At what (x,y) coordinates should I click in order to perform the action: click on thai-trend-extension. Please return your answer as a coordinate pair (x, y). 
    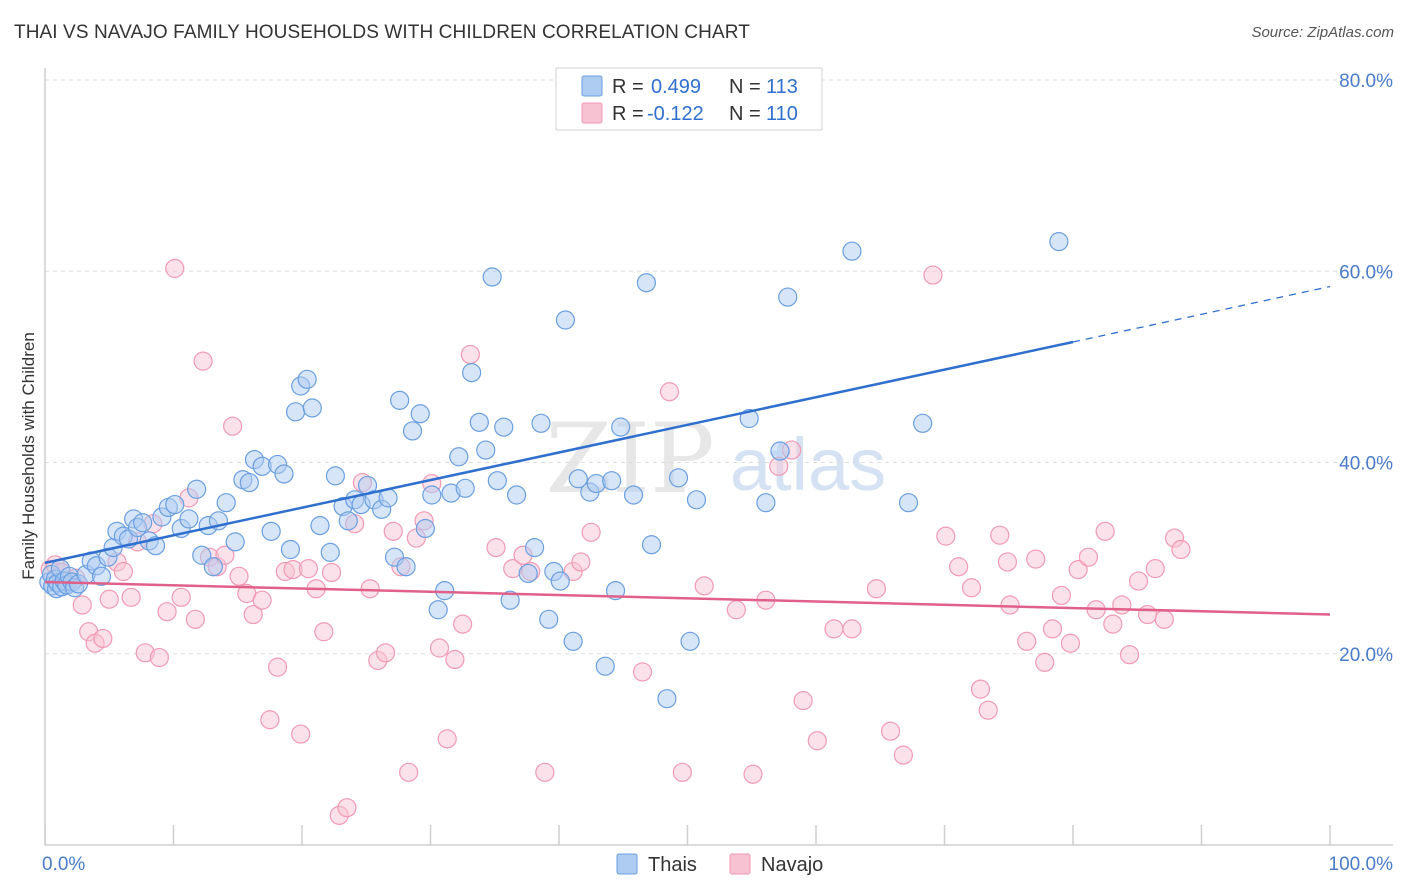
    Looking at the image, I should click on (1201, 314).